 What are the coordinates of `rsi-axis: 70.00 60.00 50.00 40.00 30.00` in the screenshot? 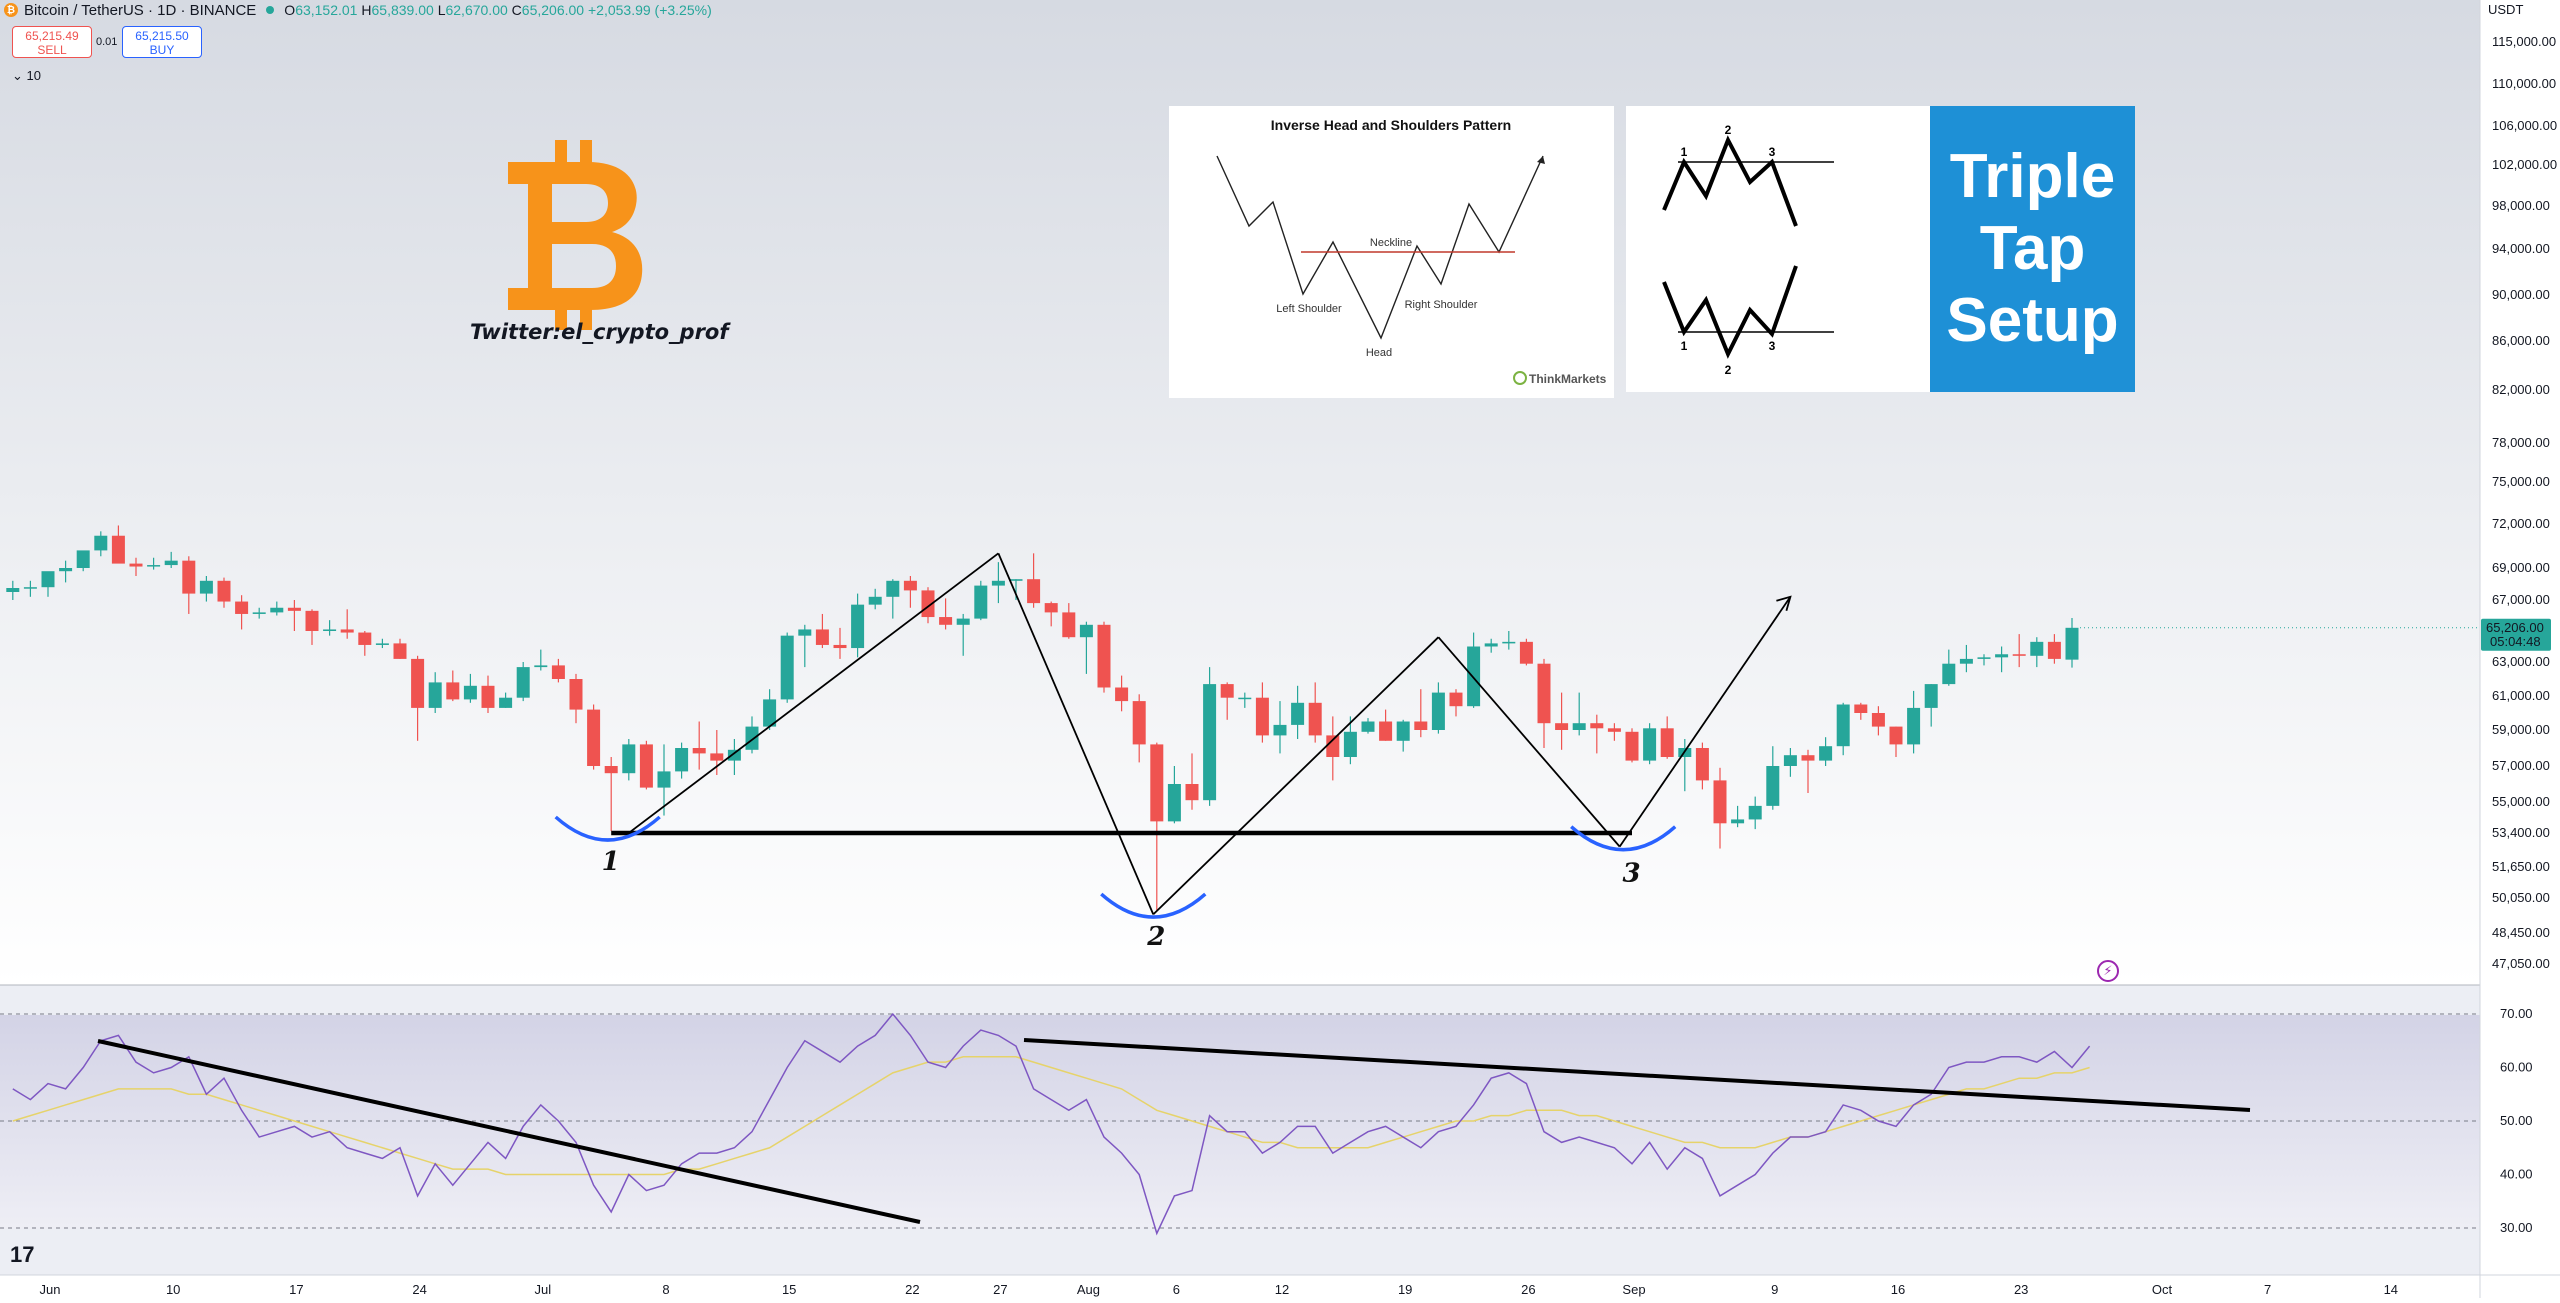 It's located at (2516, 1120).